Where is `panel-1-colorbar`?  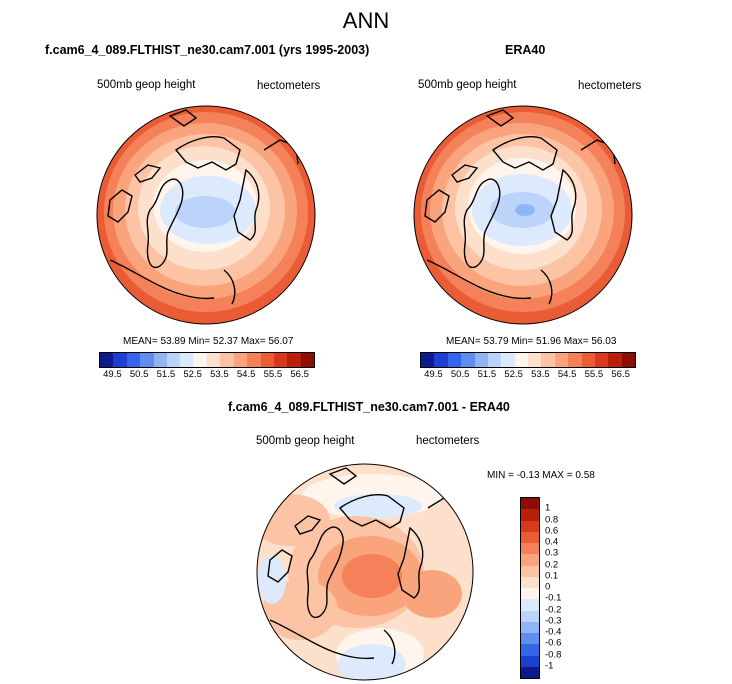
panel-1-colorbar is located at coordinates (207, 360).